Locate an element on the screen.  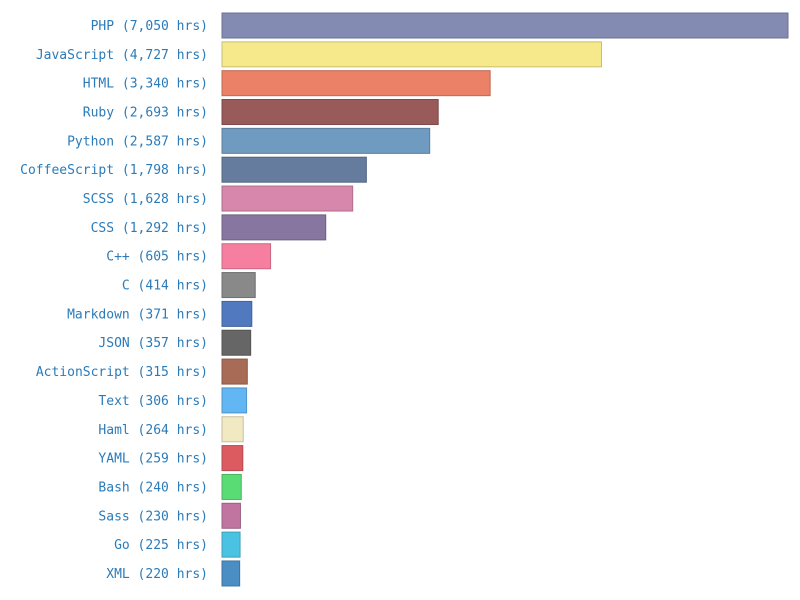
category-label: PHP (7,050 hrs) is located at coordinates (149, 26).